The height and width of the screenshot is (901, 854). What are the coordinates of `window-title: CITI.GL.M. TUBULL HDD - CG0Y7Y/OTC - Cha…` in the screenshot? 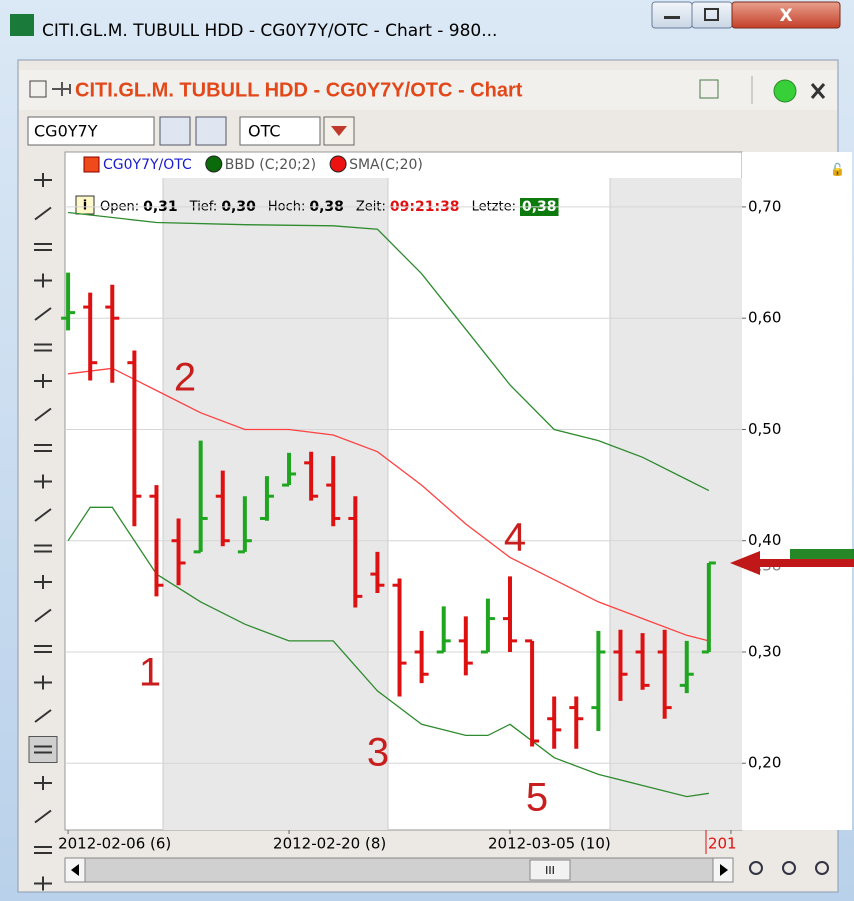 It's located at (269, 31).